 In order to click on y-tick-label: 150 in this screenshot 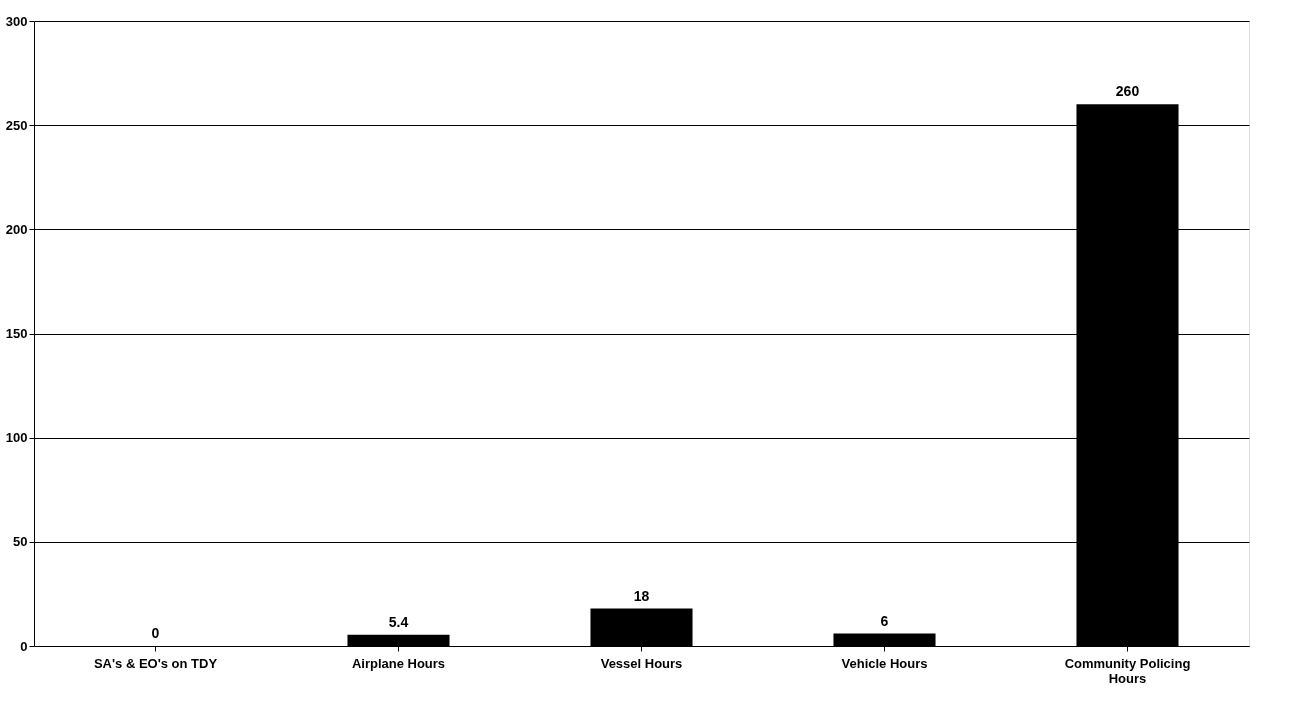, I will do `click(16, 333)`.